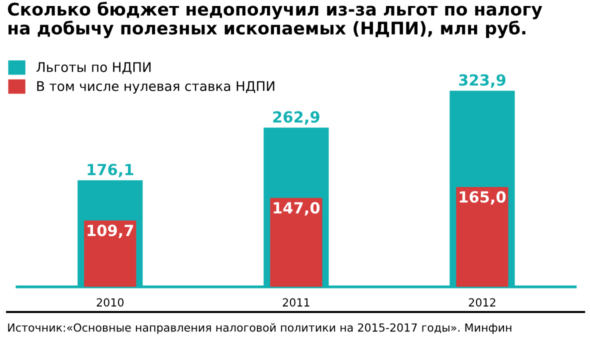 This screenshot has height=344, width=590. Describe the element at coordinates (155, 87) in the screenshot. I see `legend-label: В том числе нулевая ставка НДПИ` at that location.